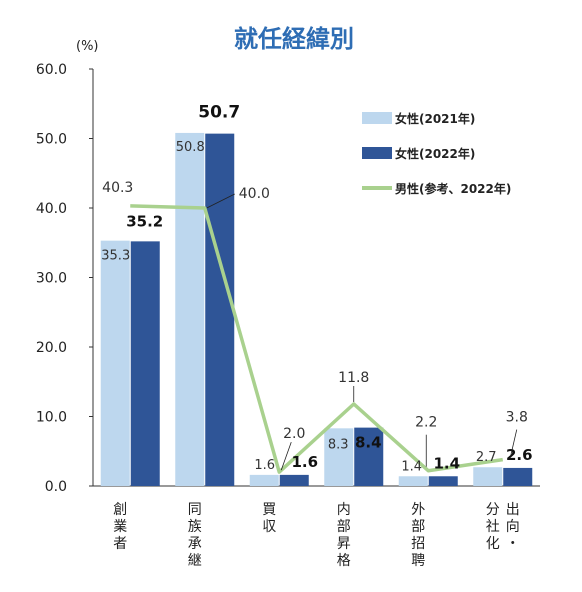  What do you see at coordinates (446, 463) in the screenshot?
I see `label-female-2022: 1.4` at bounding box center [446, 463].